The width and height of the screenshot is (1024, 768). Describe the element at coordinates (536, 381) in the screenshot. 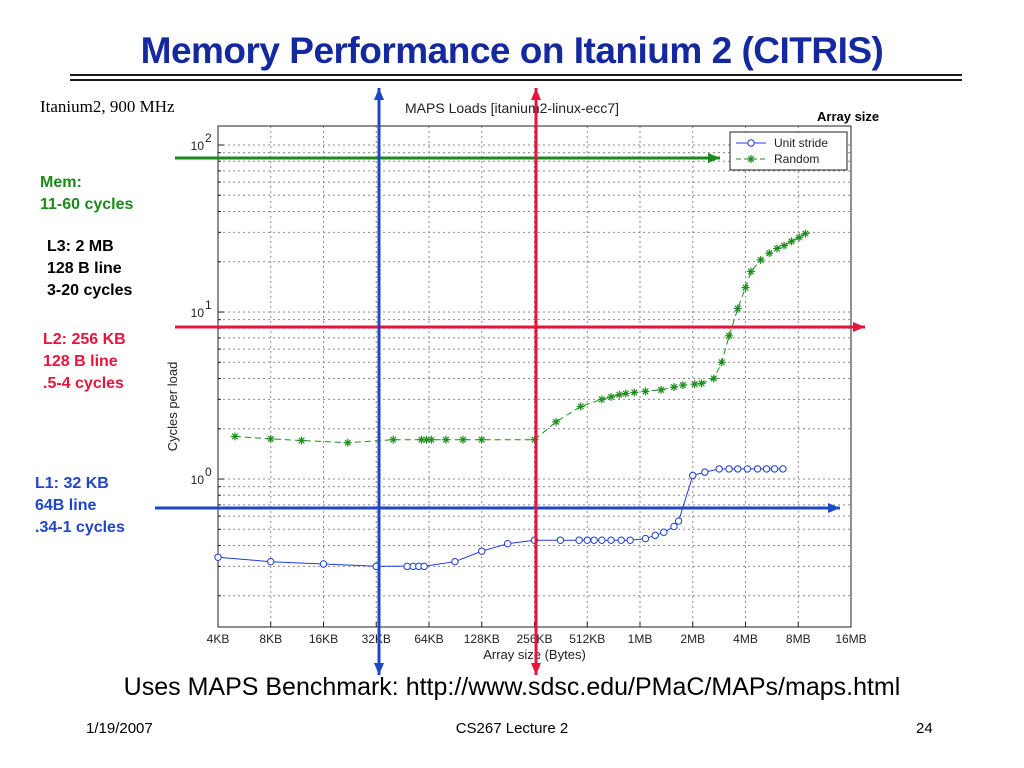

I see `l2-size-arrow` at that location.